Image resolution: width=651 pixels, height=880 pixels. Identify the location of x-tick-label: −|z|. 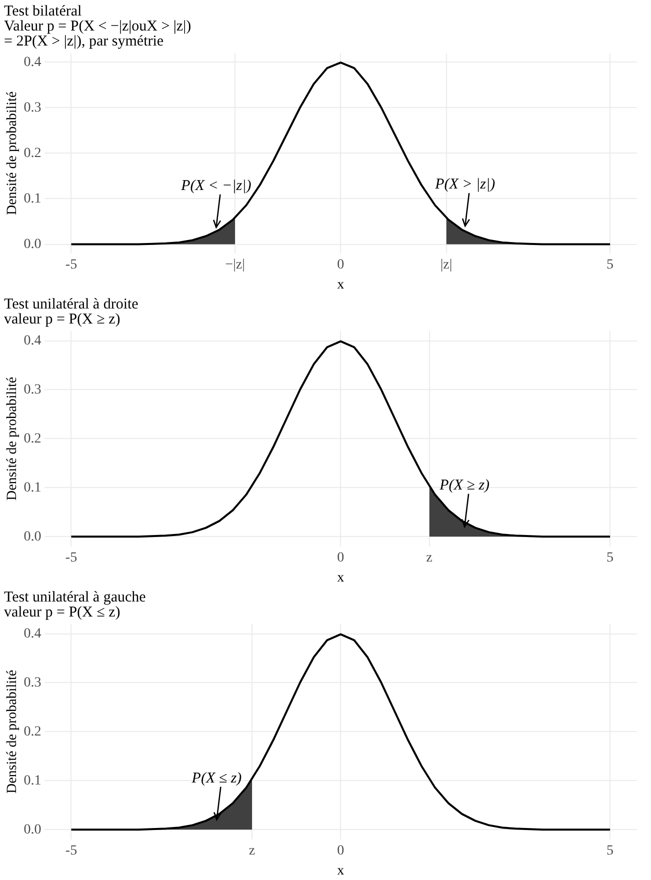
(235, 264).